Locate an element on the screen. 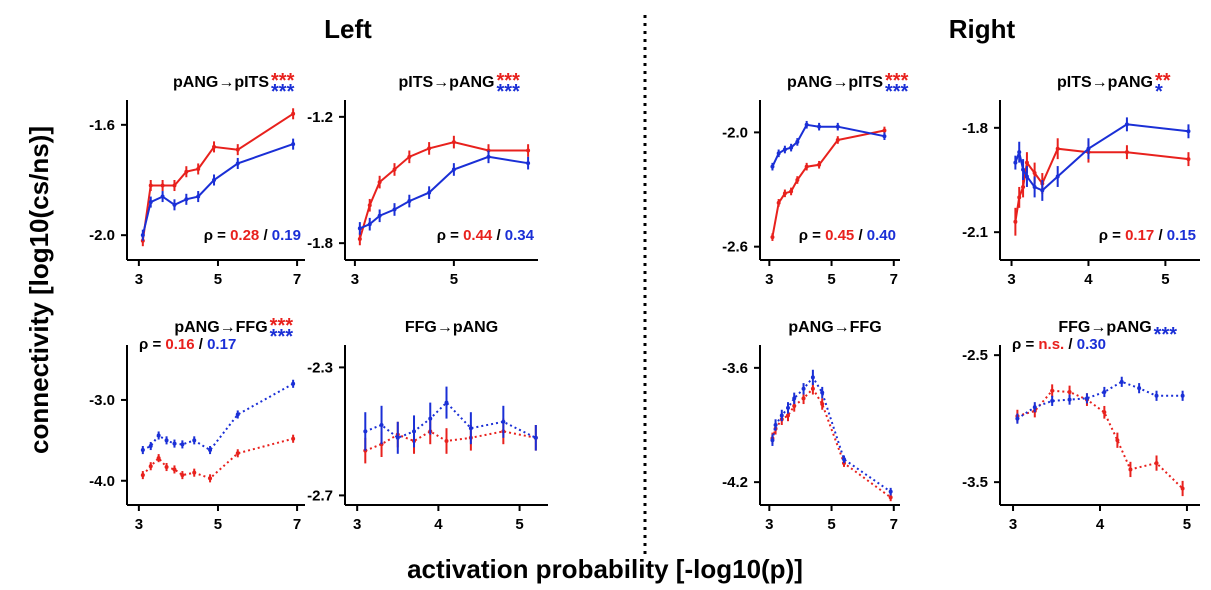 Image resolution: width=1211 pixels, height=590 pixels. y-tick-label: -2.0 is located at coordinates (102, 235).